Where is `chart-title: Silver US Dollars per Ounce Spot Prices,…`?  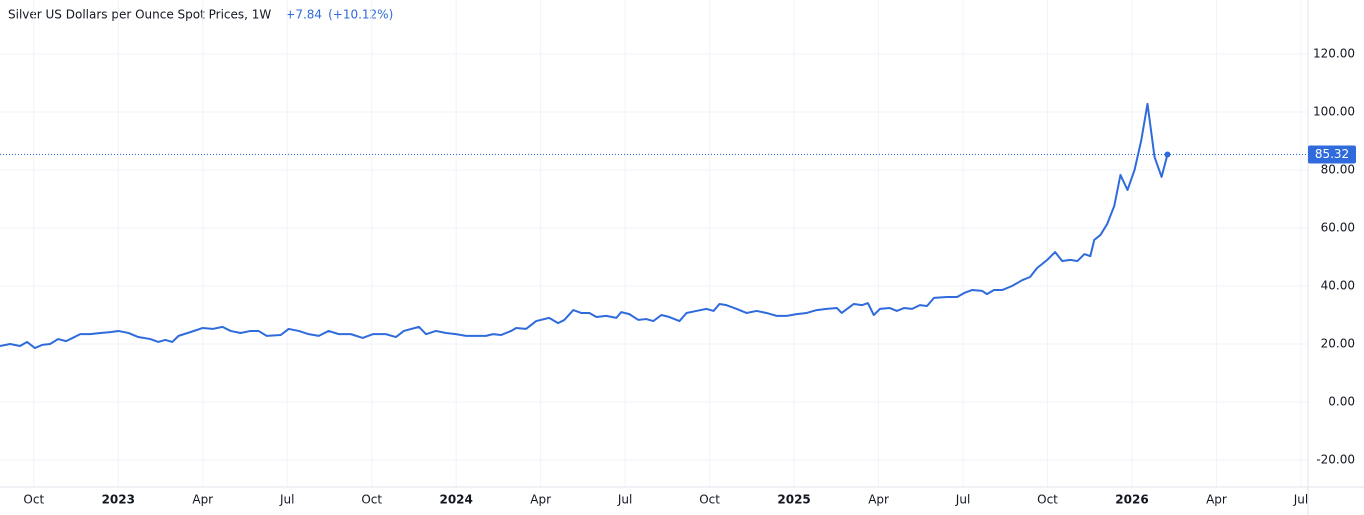
chart-title: Silver US Dollars per Ounce Spot Prices,… is located at coordinates (139, 15).